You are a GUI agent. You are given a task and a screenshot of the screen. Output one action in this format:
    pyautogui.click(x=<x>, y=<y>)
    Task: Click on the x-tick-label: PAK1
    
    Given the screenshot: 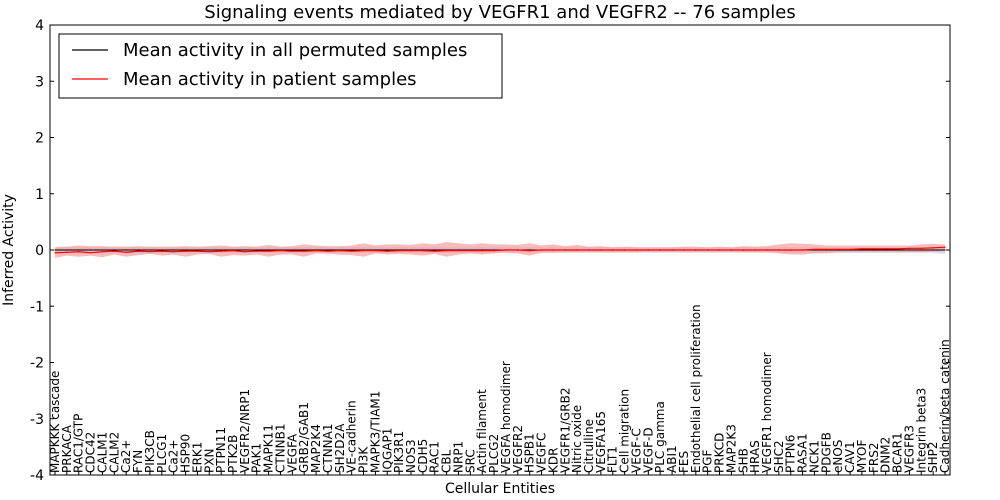 What is the action you would take?
    pyautogui.click(x=257, y=458)
    